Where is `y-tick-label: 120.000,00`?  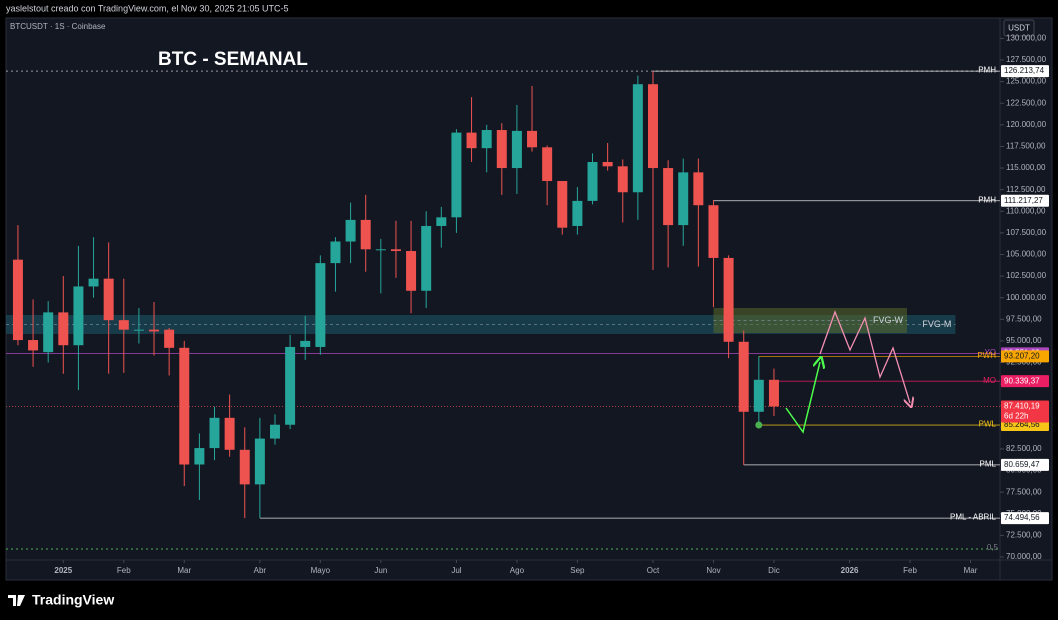 y-tick-label: 120.000,00 is located at coordinates (1026, 124).